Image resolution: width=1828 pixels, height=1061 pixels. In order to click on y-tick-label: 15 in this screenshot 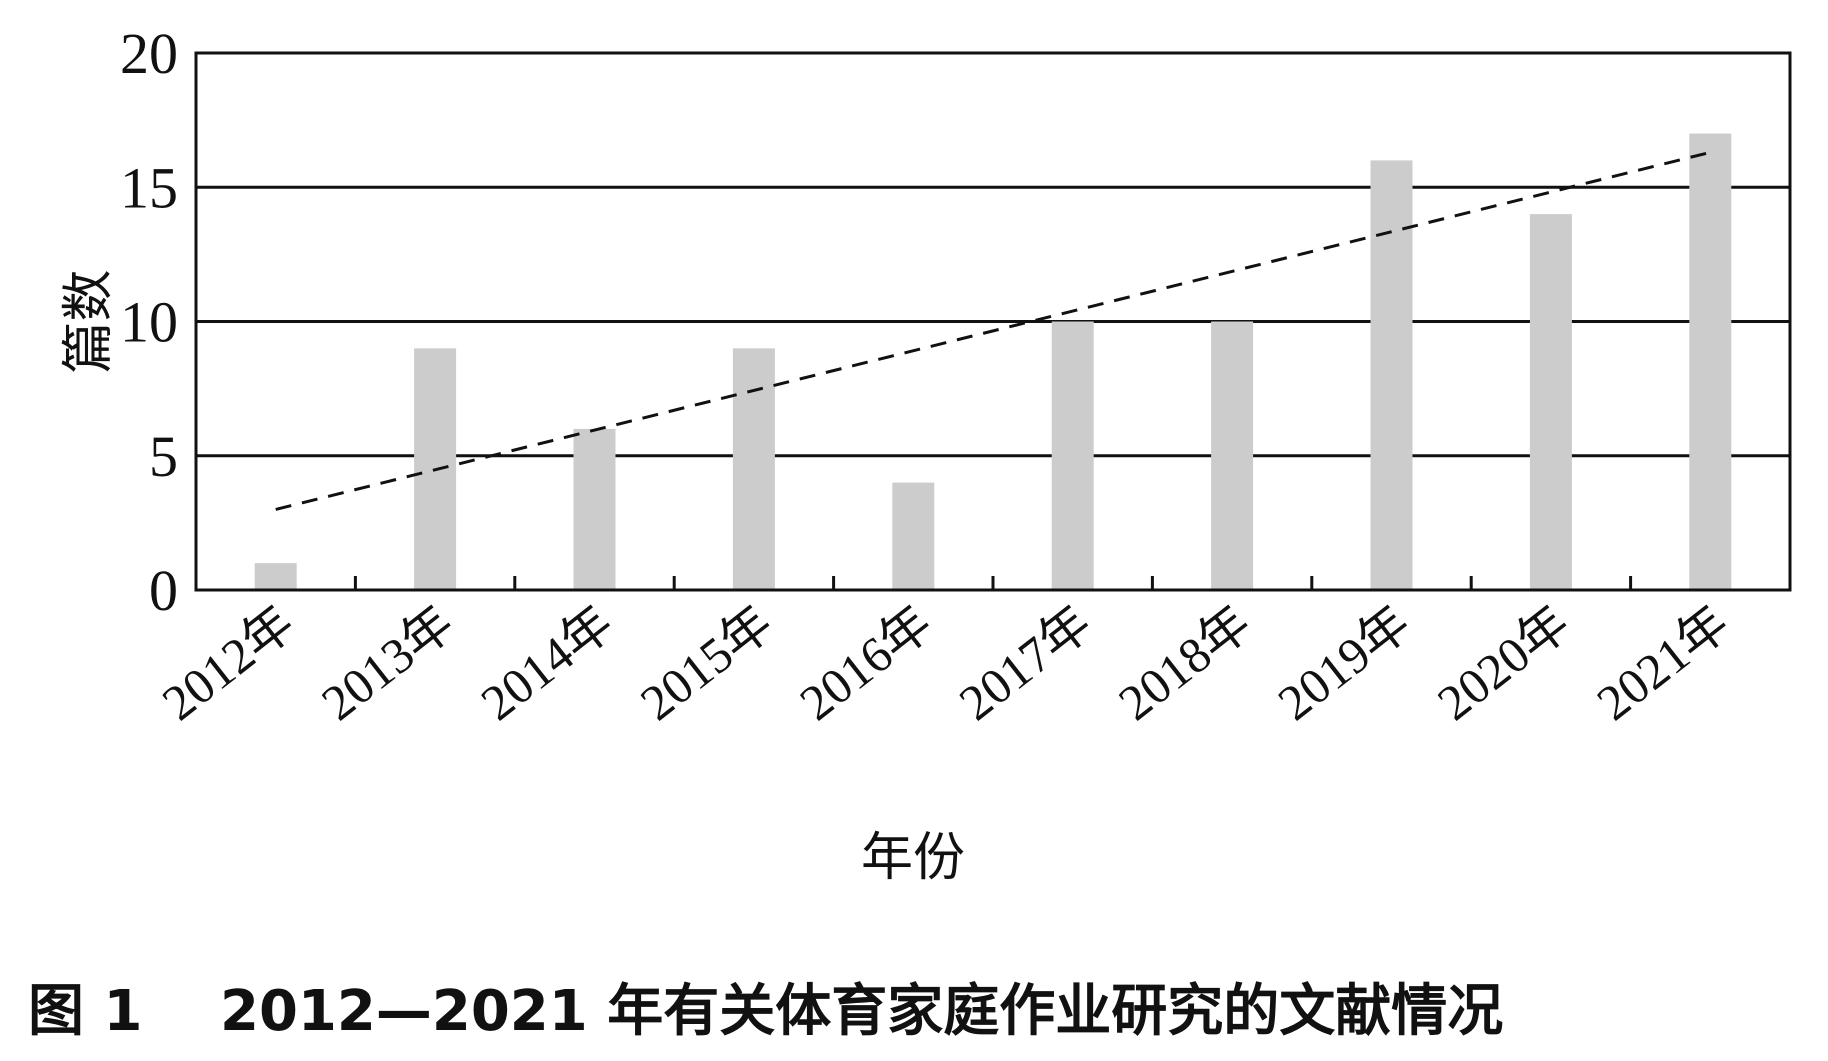, I will do `click(149, 187)`.